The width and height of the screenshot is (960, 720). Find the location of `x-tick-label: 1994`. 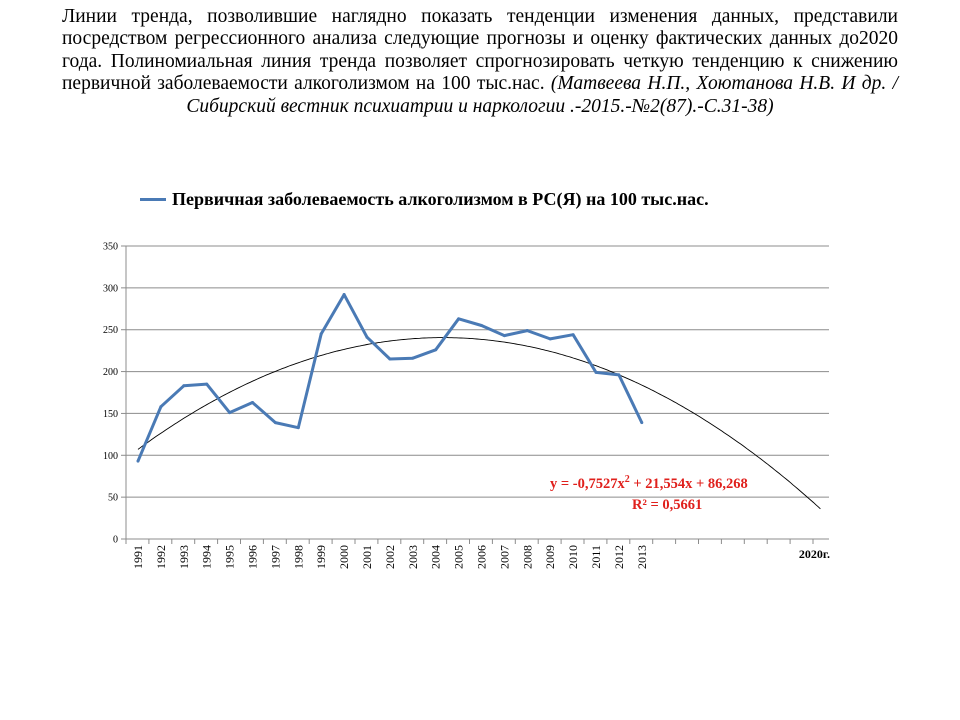

x-tick-label: 1994 is located at coordinates (207, 557).